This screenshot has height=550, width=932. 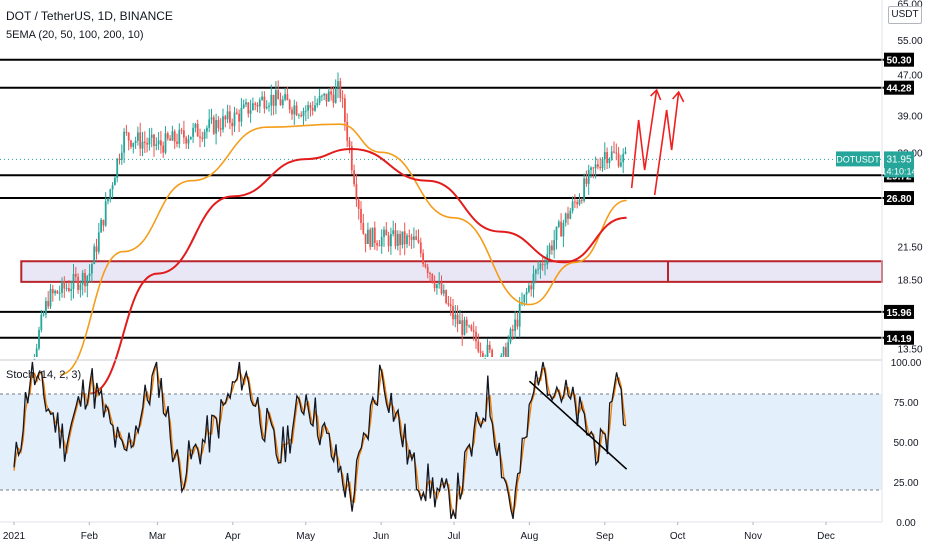 What do you see at coordinates (605, 536) in the screenshot?
I see `time-tick-label: Sep` at bounding box center [605, 536].